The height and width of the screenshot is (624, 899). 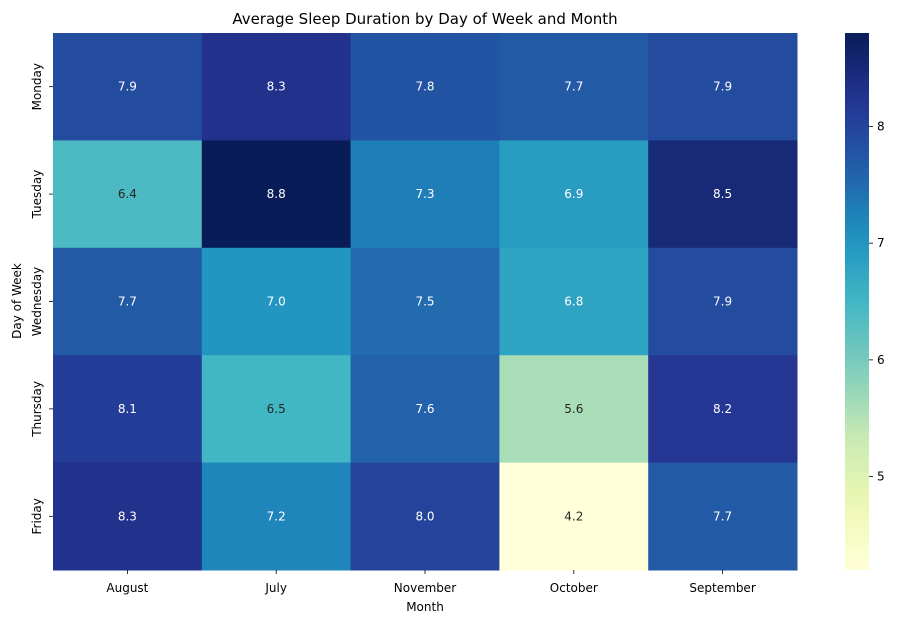 What do you see at coordinates (37, 301) in the screenshot?
I see `y-tick-label: Wednesday` at bounding box center [37, 301].